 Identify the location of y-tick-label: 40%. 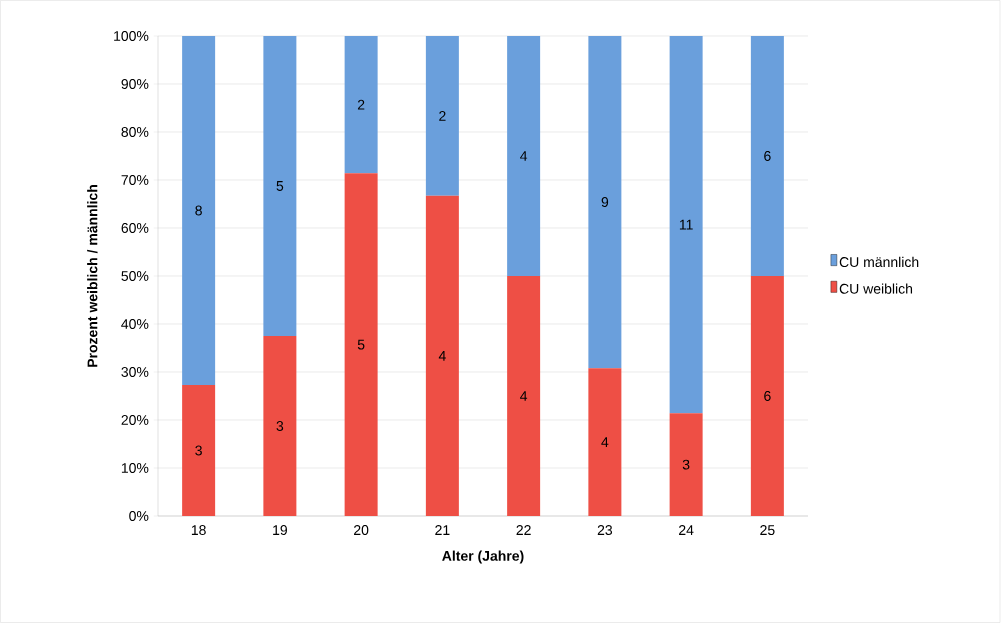
(135, 324).